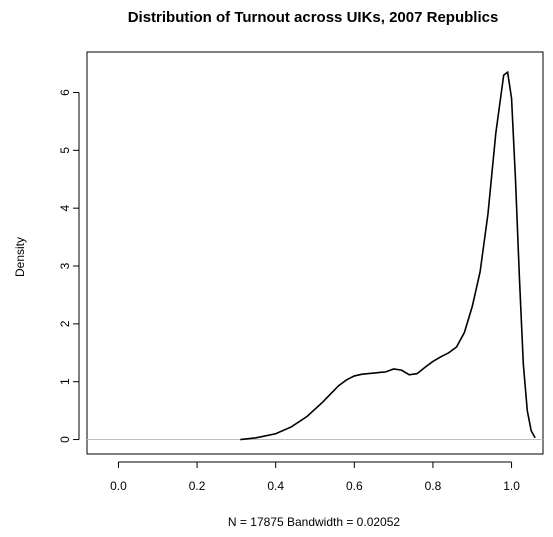 The height and width of the screenshot is (537, 553). Describe the element at coordinates (118, 486) in the screenshot. I see `x-tick-label: 0.0` at that location.